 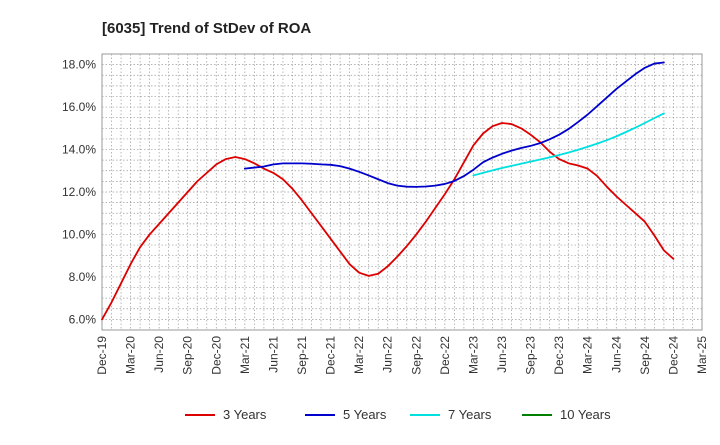 What do you see at coordinates (359, 355) in the screenshot?
I see `x-tick-label: Mar-22` at bounding box center [359, 355].